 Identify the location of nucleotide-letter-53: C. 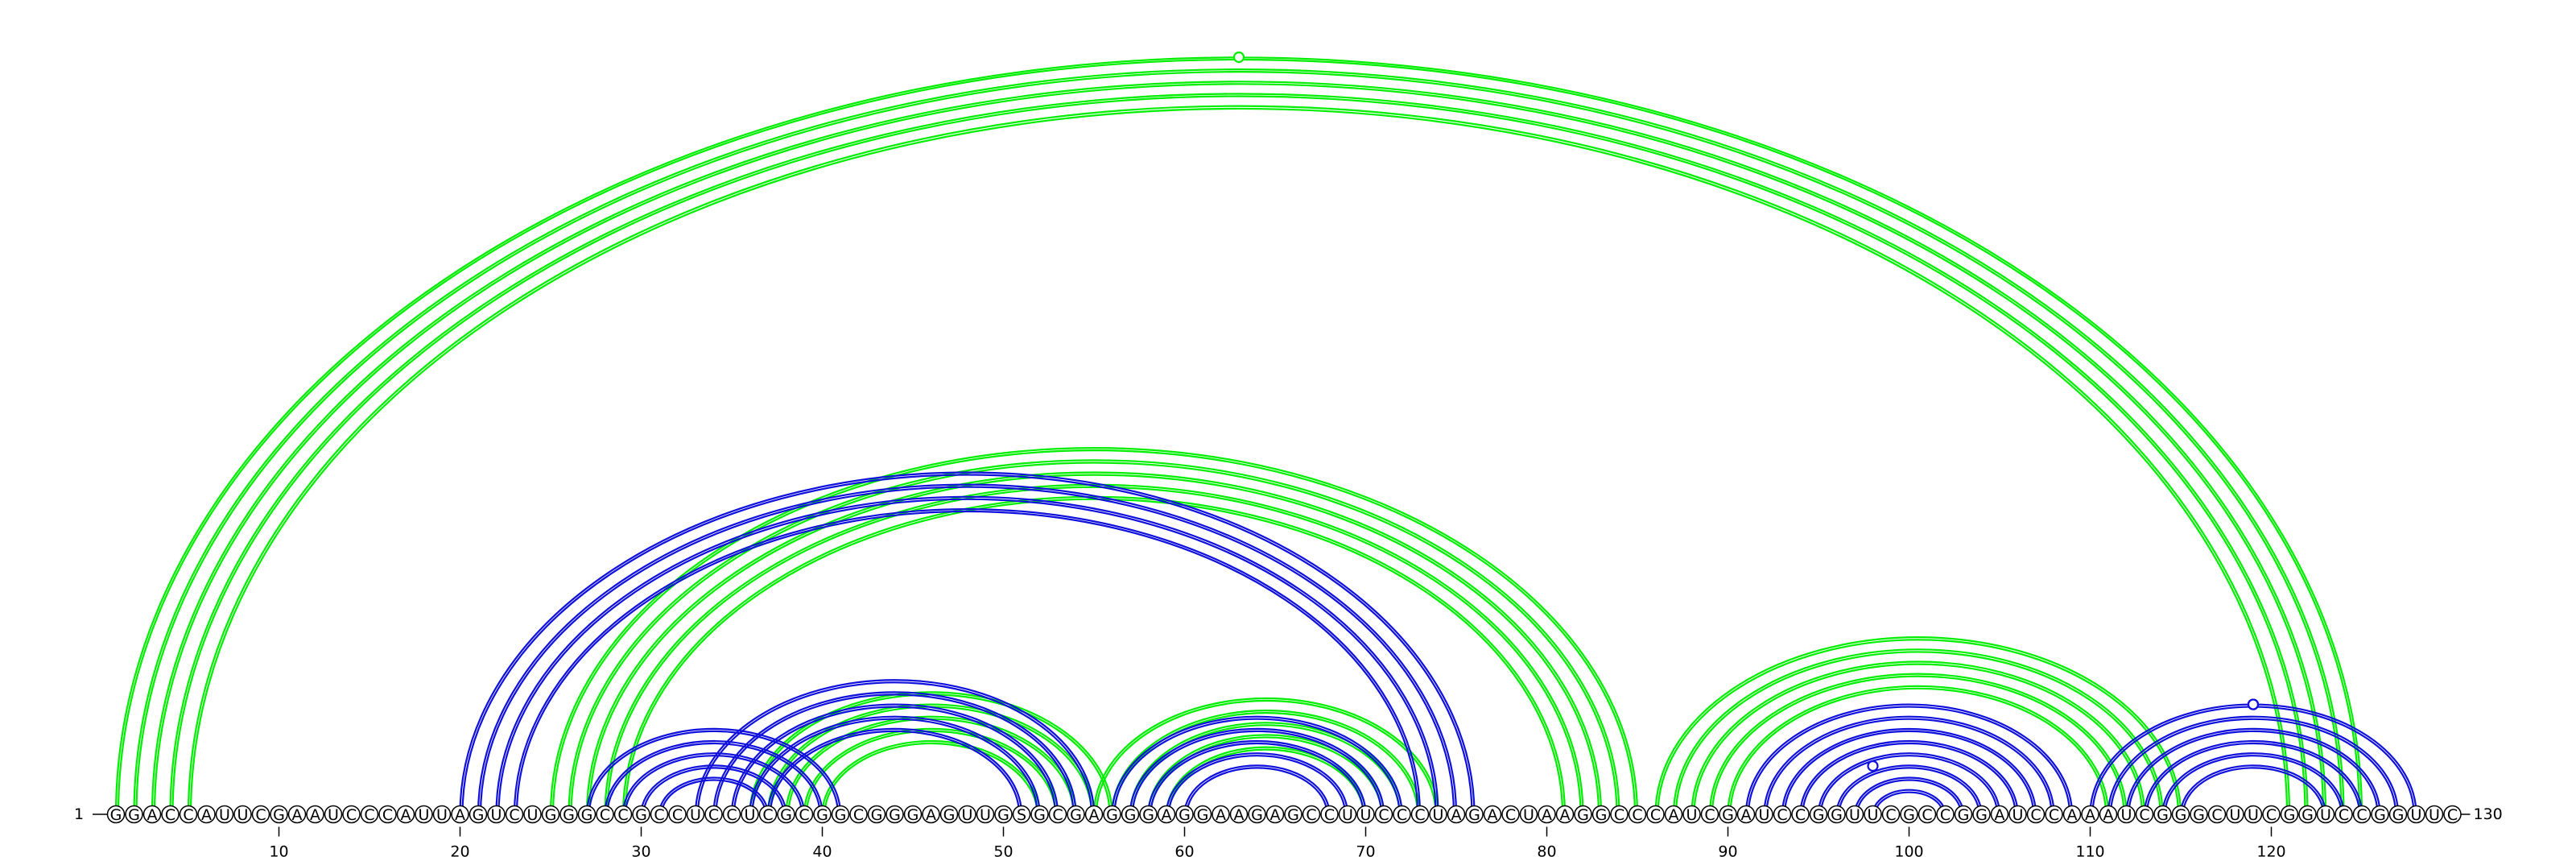
(1057, 815).